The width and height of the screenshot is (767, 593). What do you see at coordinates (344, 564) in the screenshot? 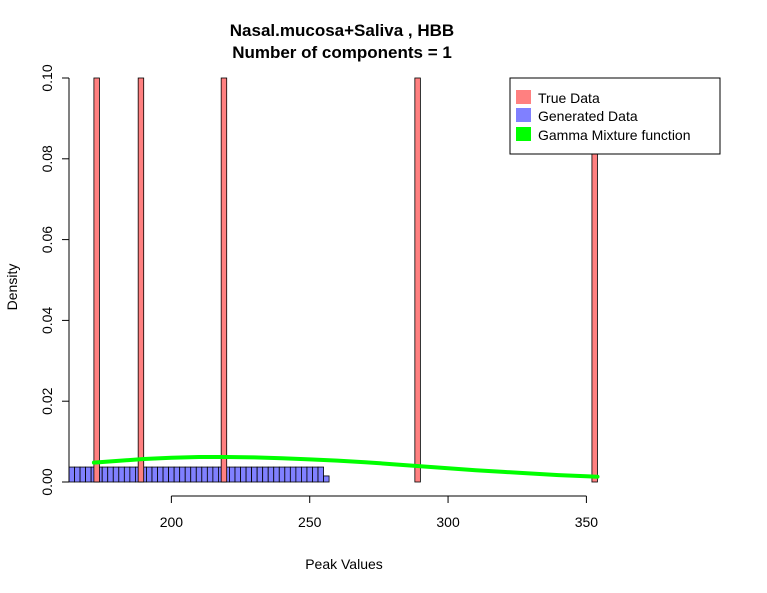
I see `x-axis-label: Peak Values` at bounding box center [344, 564].